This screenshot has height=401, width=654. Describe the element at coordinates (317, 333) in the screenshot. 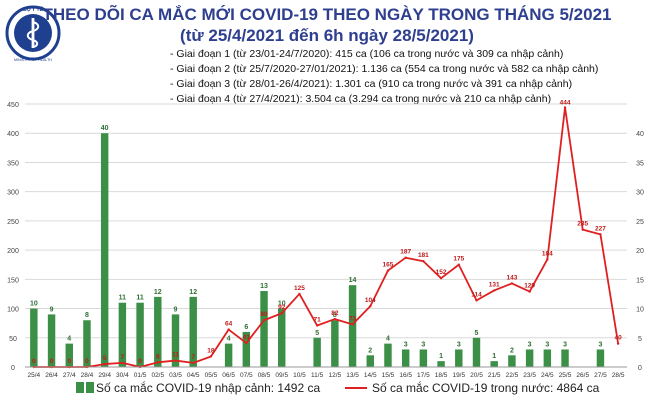

I see `bar-value-label: 5` at that location.